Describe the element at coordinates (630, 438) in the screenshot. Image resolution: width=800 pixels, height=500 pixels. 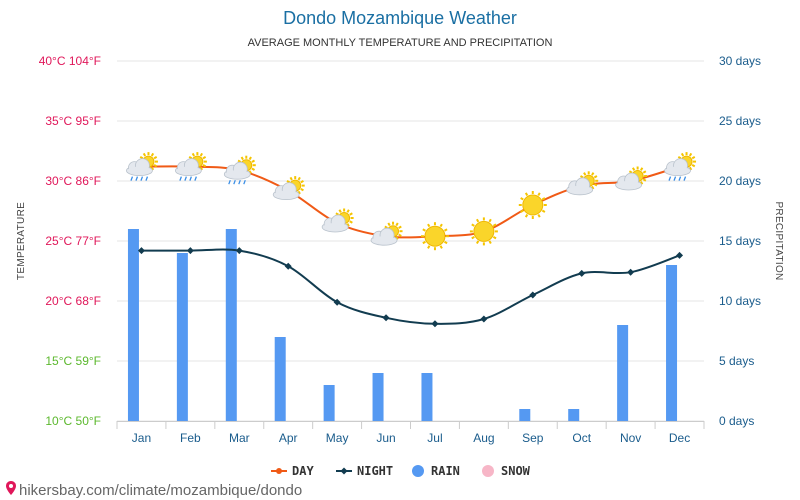
I see `month-label: Nov` at that location.